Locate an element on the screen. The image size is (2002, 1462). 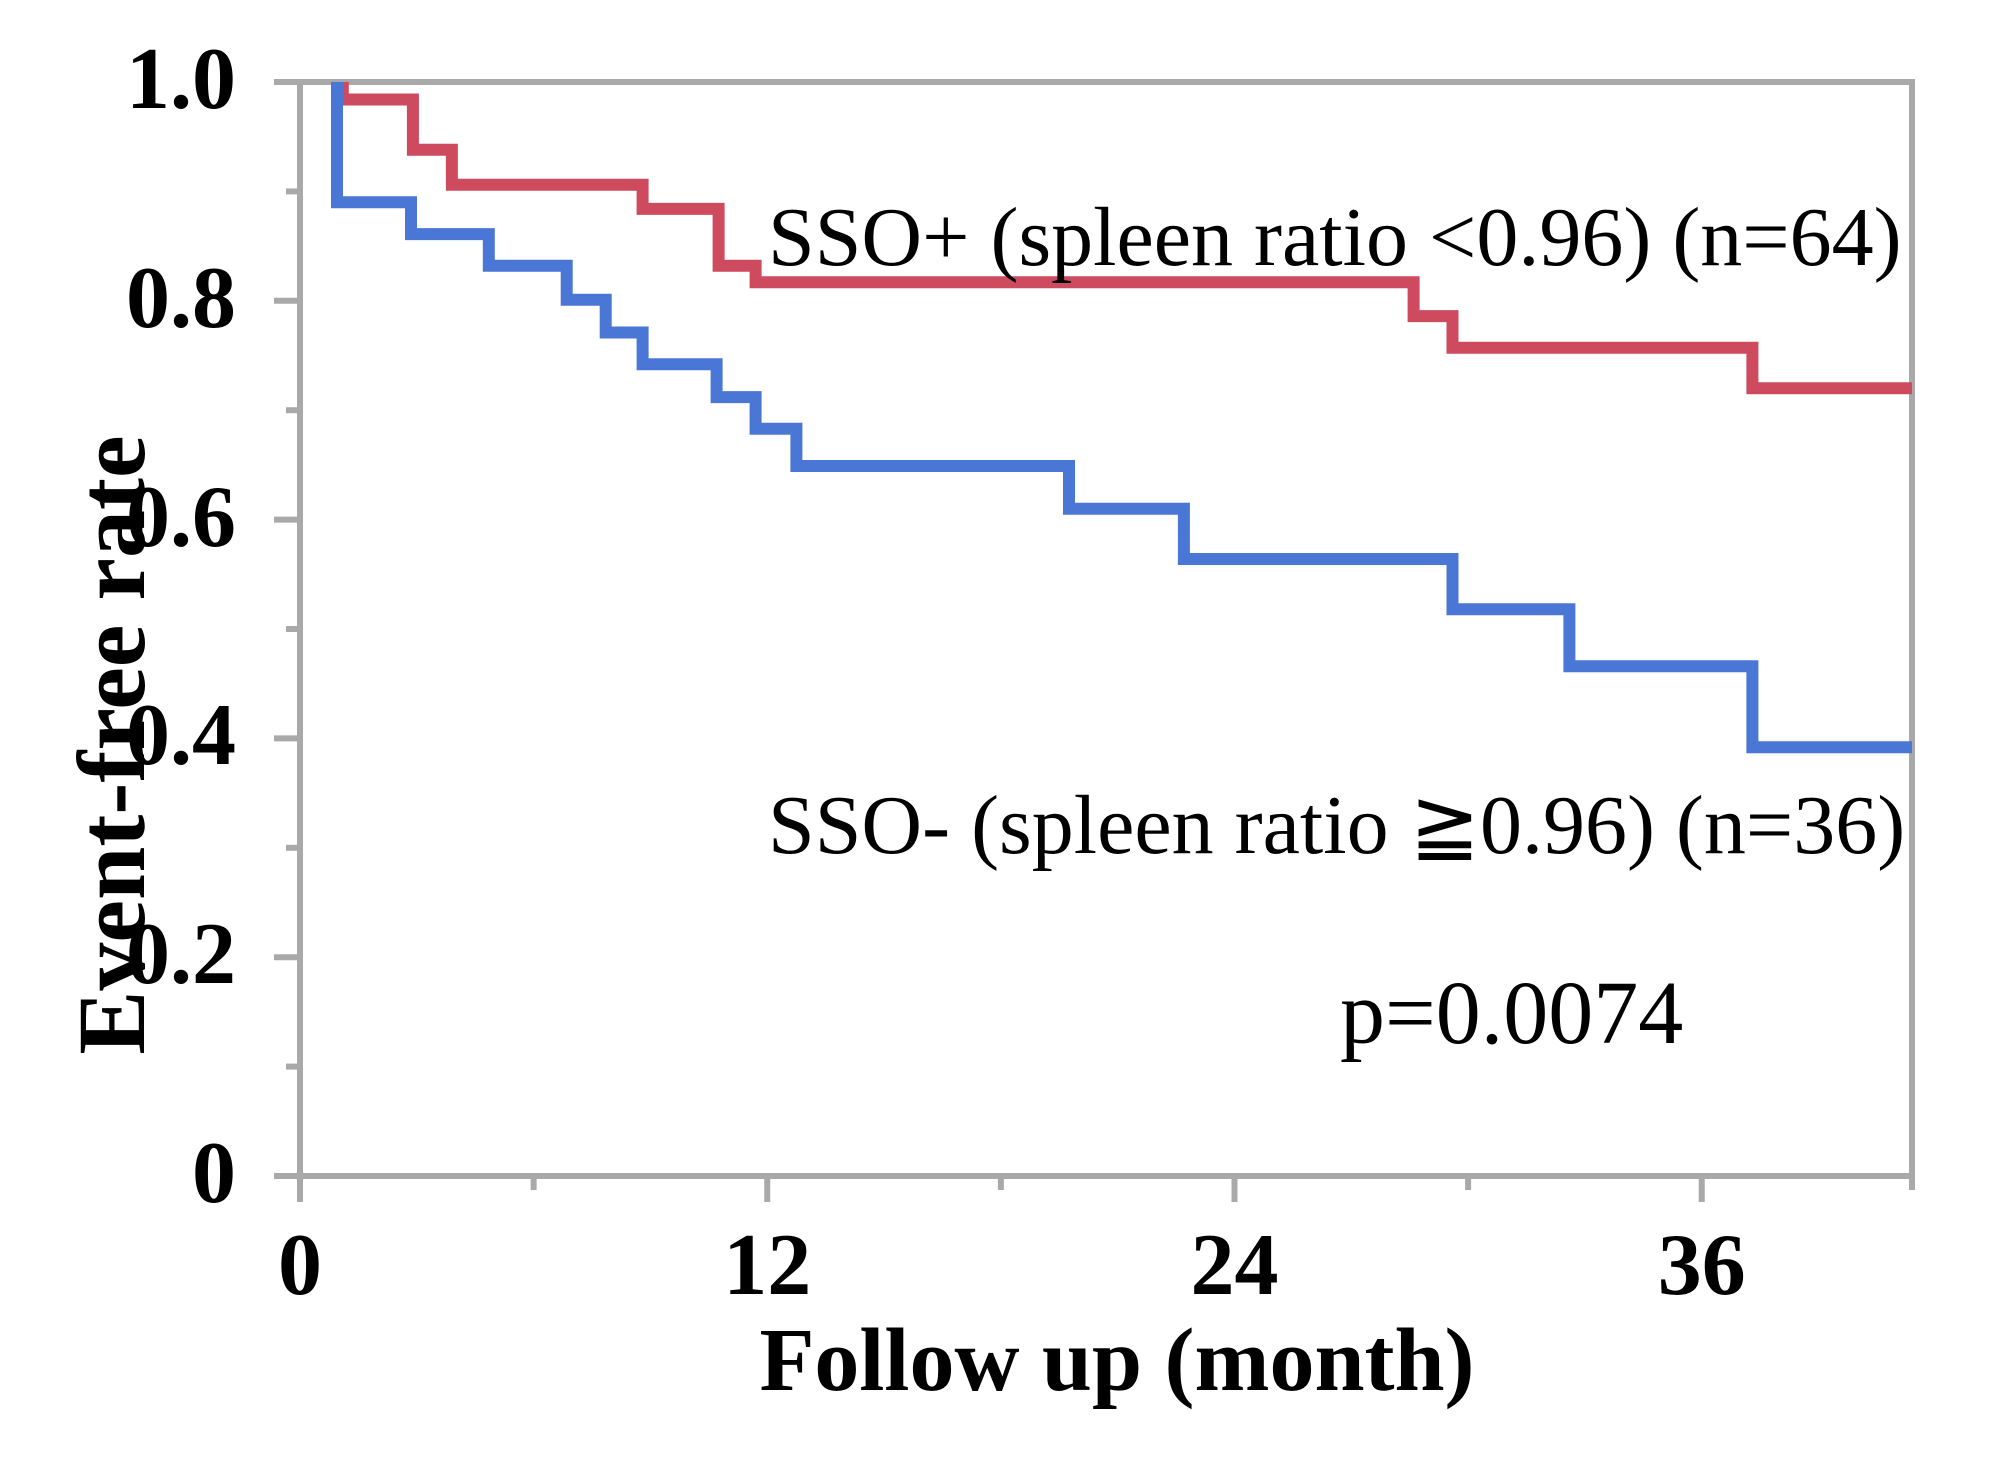
y-tick-label: 0.2 is located at coordinates (181, 955).